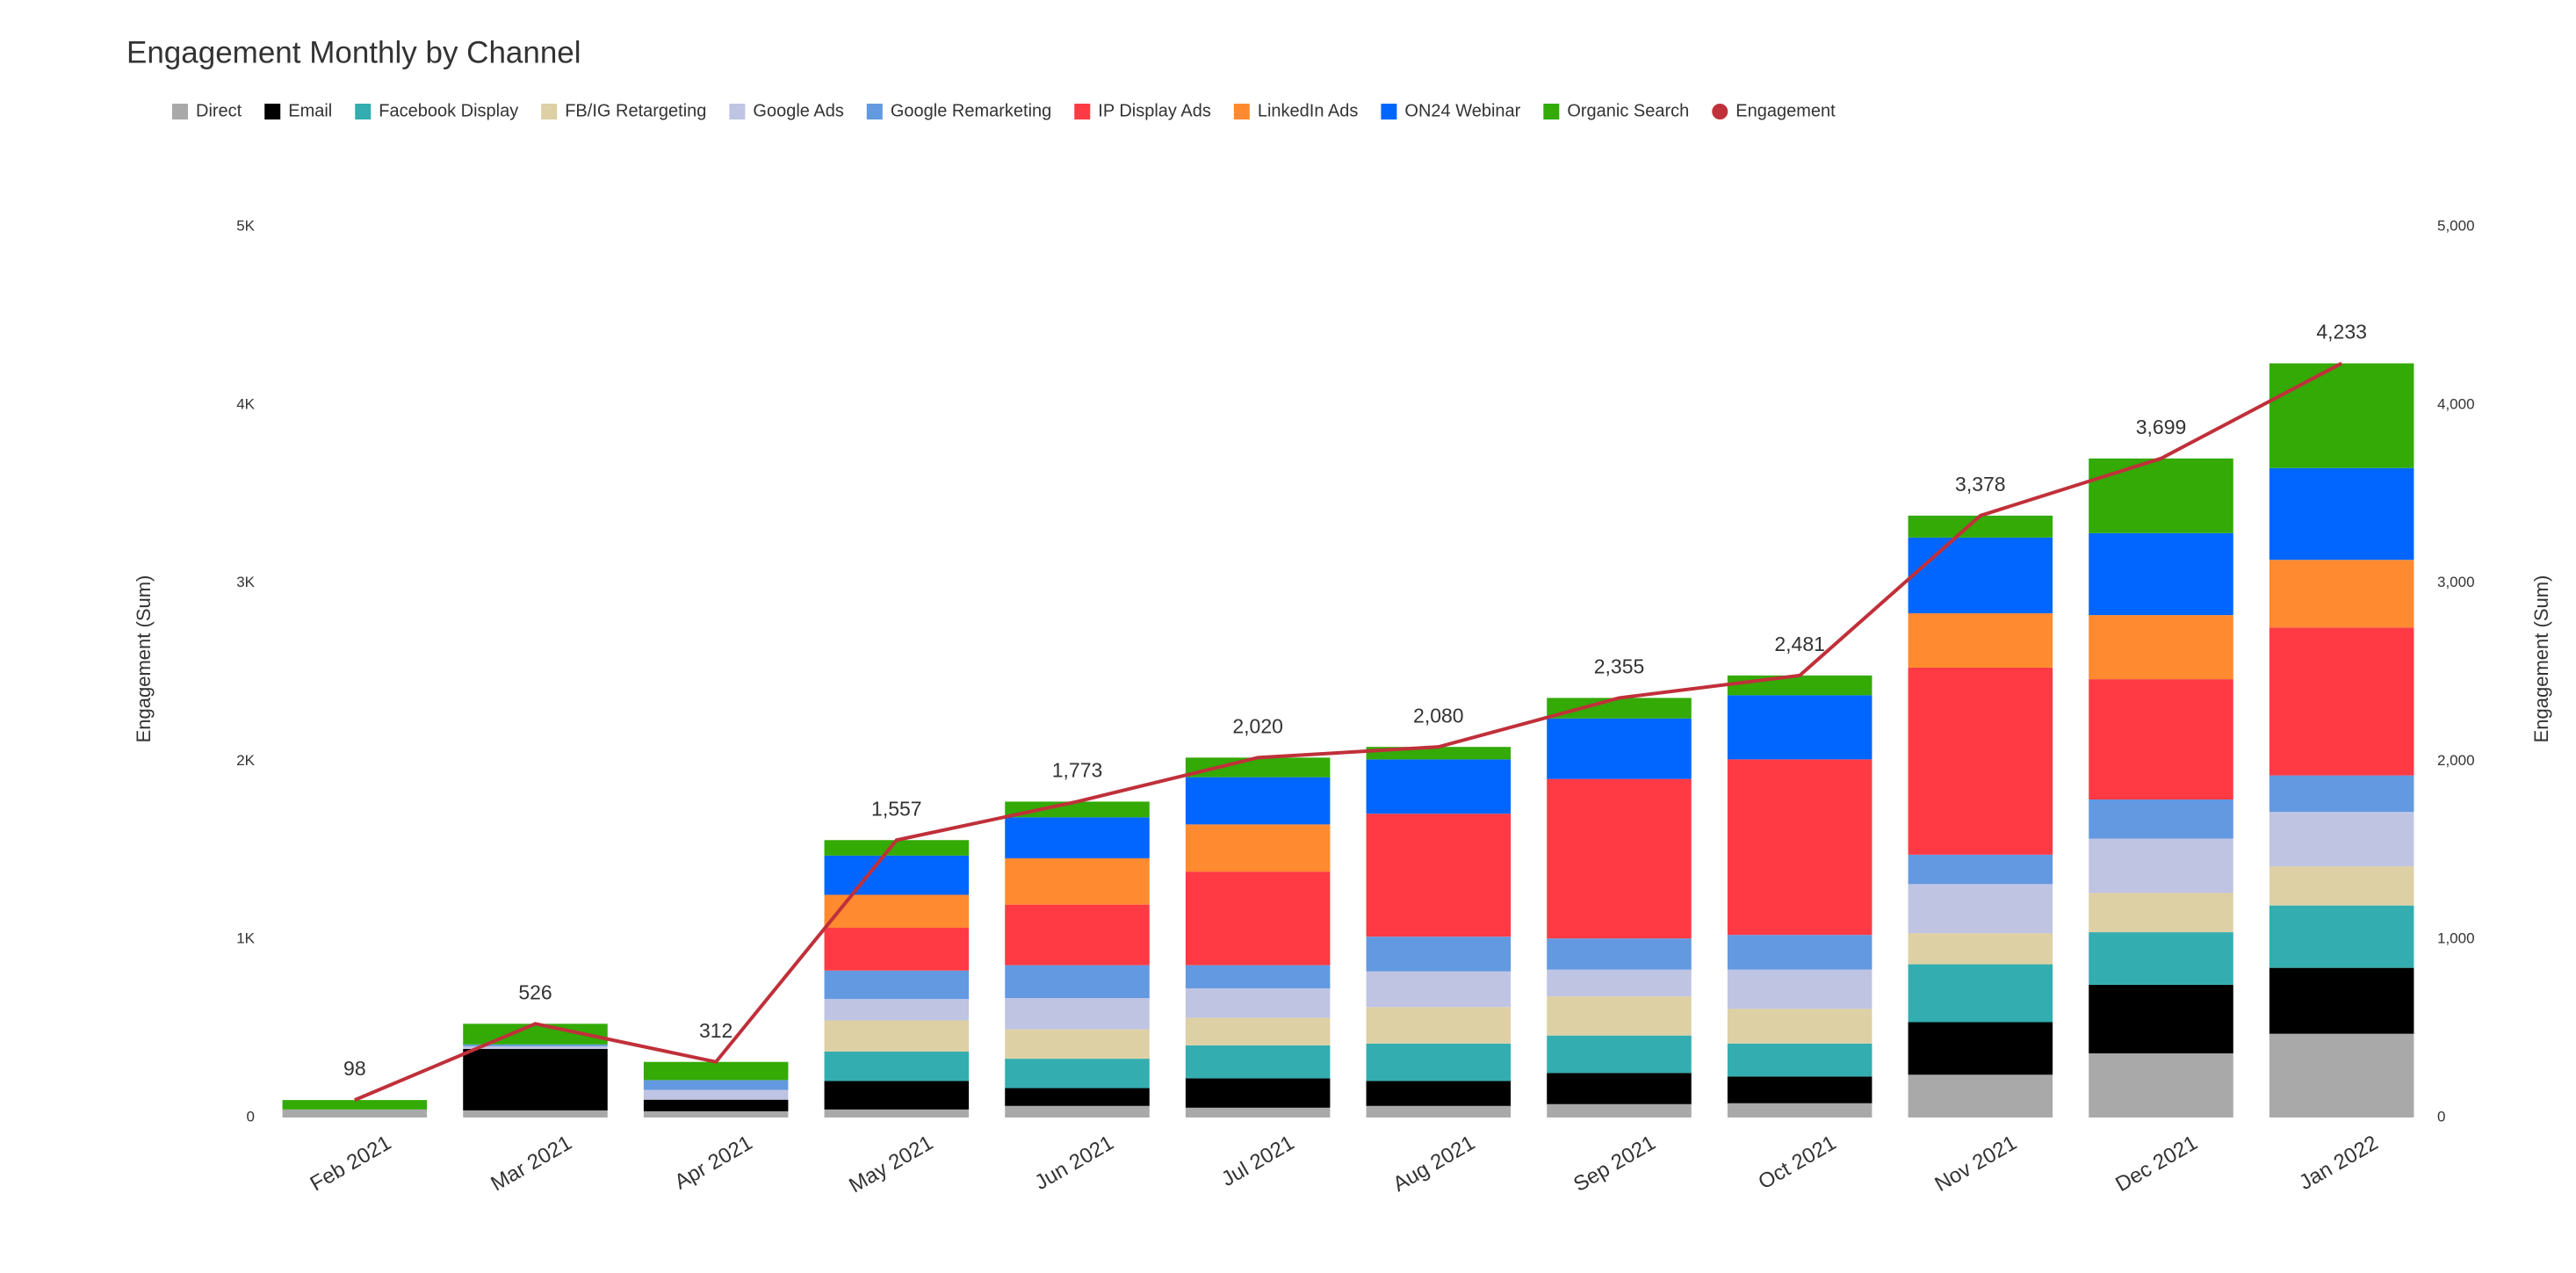 The image size is (2576, 1273). What do you see at coordinates (531, 1163) in the screenshot?
I see `x-tick-label: Mar 2021` at bounding box center [531, 1163].